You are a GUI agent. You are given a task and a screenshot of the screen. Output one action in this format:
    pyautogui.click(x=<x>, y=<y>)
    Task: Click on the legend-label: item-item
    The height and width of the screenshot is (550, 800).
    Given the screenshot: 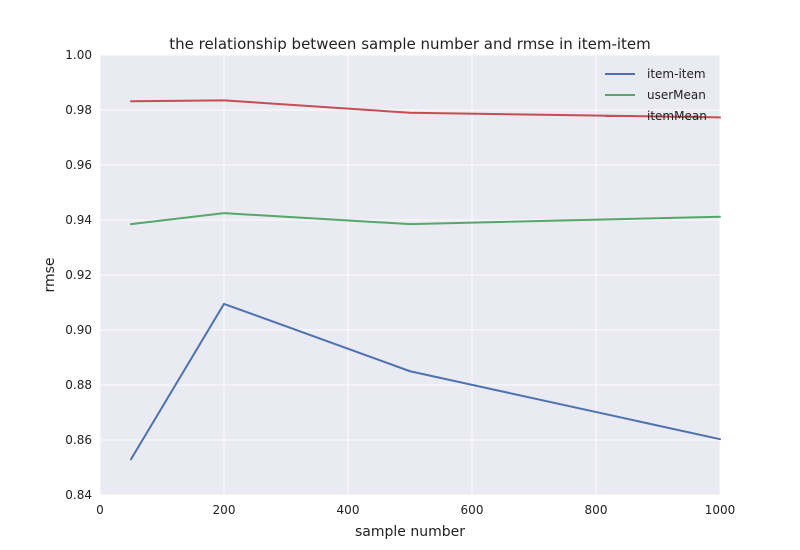 What is the action you would take?
    pyautogui.click(x=676, y=74)
    